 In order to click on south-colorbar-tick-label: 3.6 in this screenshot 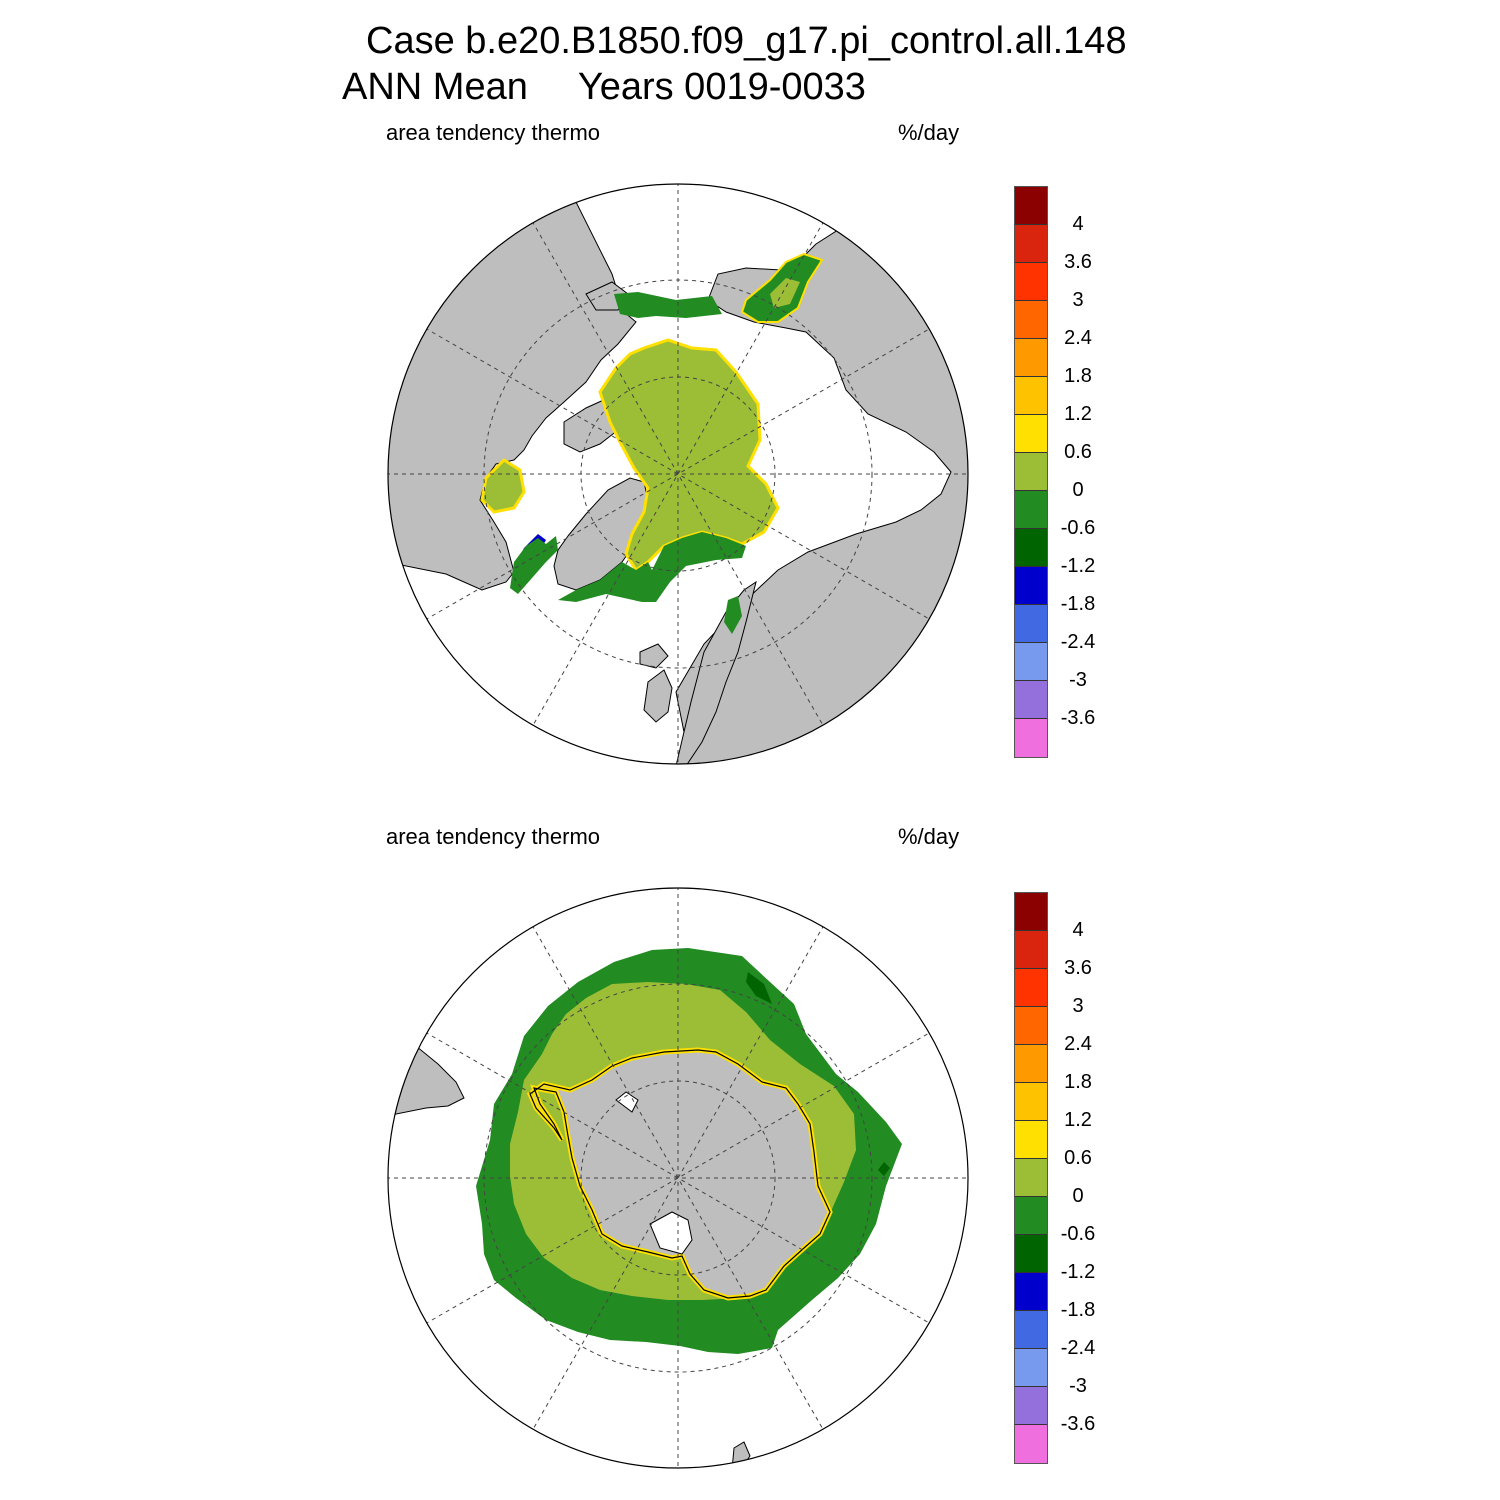, I will do `click(1078, 968)`.